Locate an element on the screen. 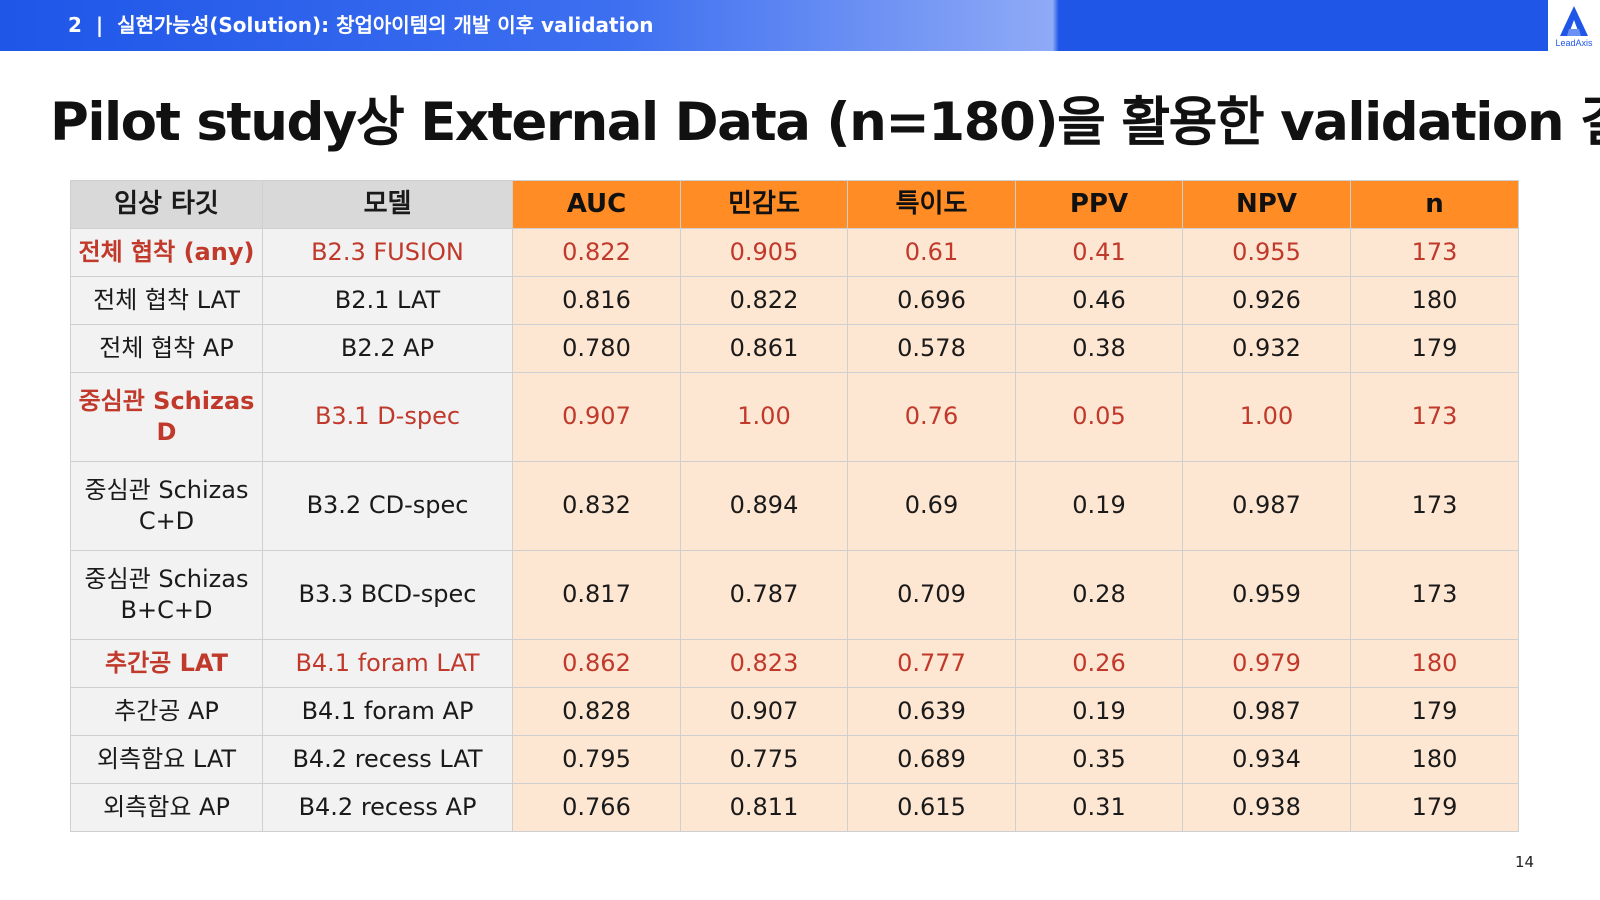  cell-target: 전체 협착 (any) is located at coordinates (166, 252).